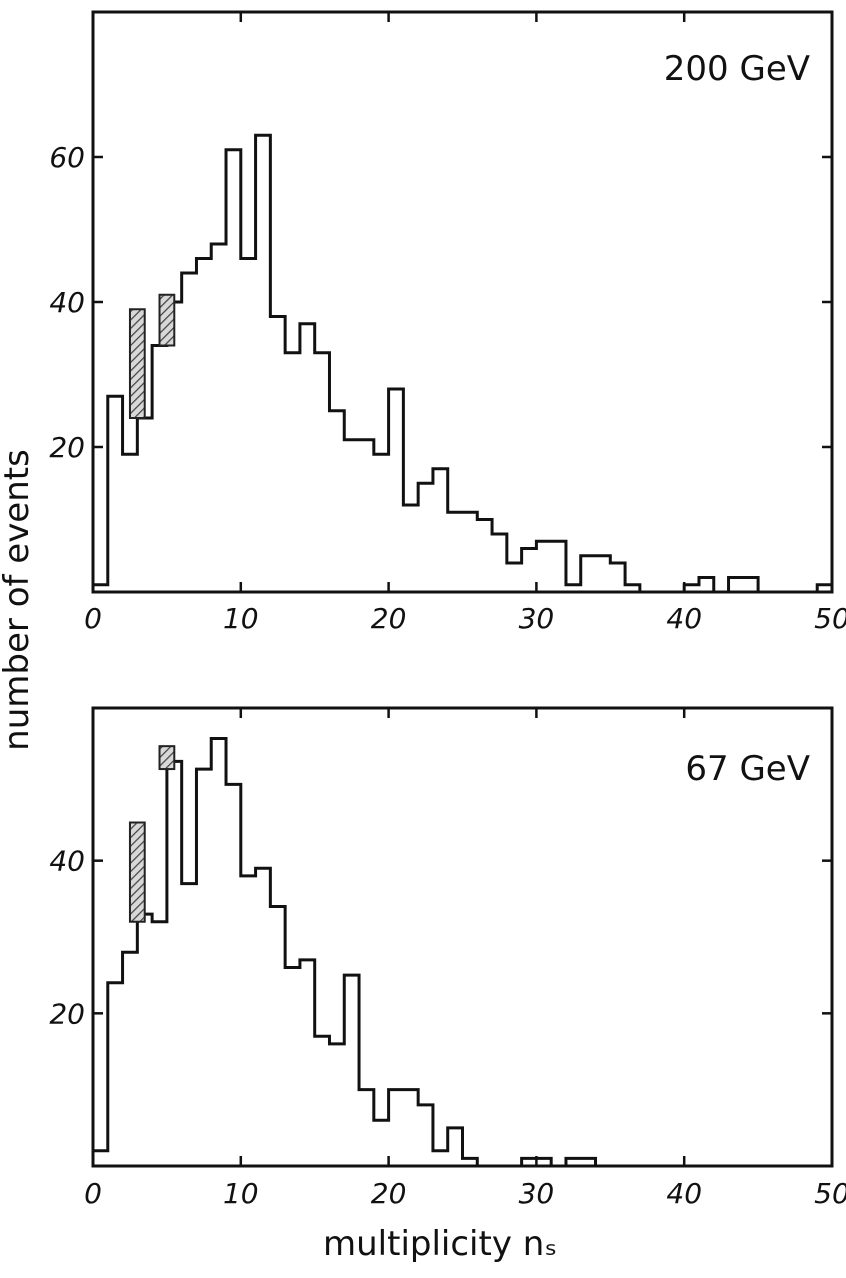 The image size is (846, 1278). Describe the element at coordinates (737, 69) in the screenshot. I see `energy-label: 200 GeV` at that location.